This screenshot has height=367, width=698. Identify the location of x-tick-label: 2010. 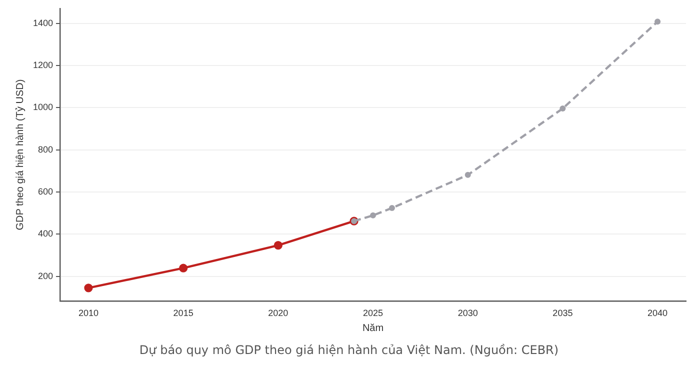
(88, 313).